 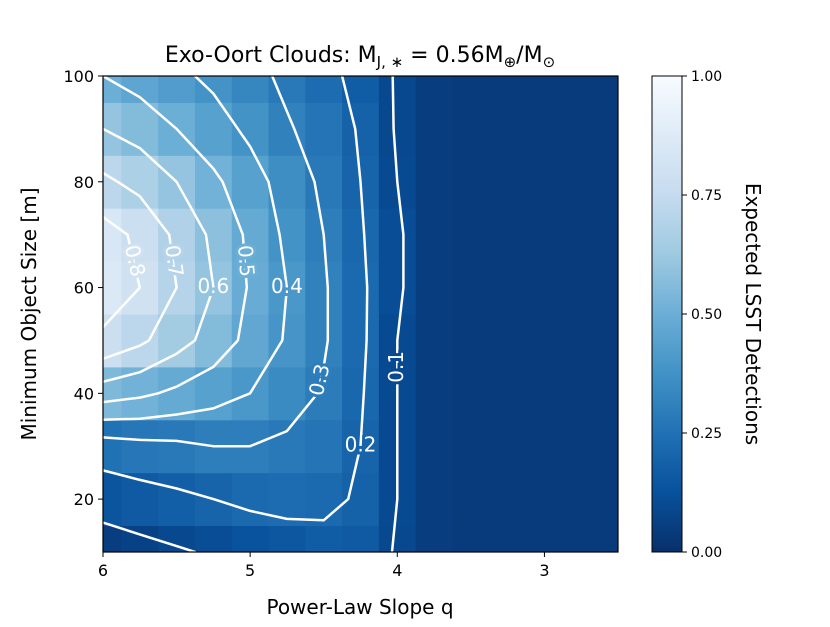 What do you see at coordinates (706, 196) in the screenshot?
I see `colorbar-tick-label: 0.75` at bounding box center [706, 196].